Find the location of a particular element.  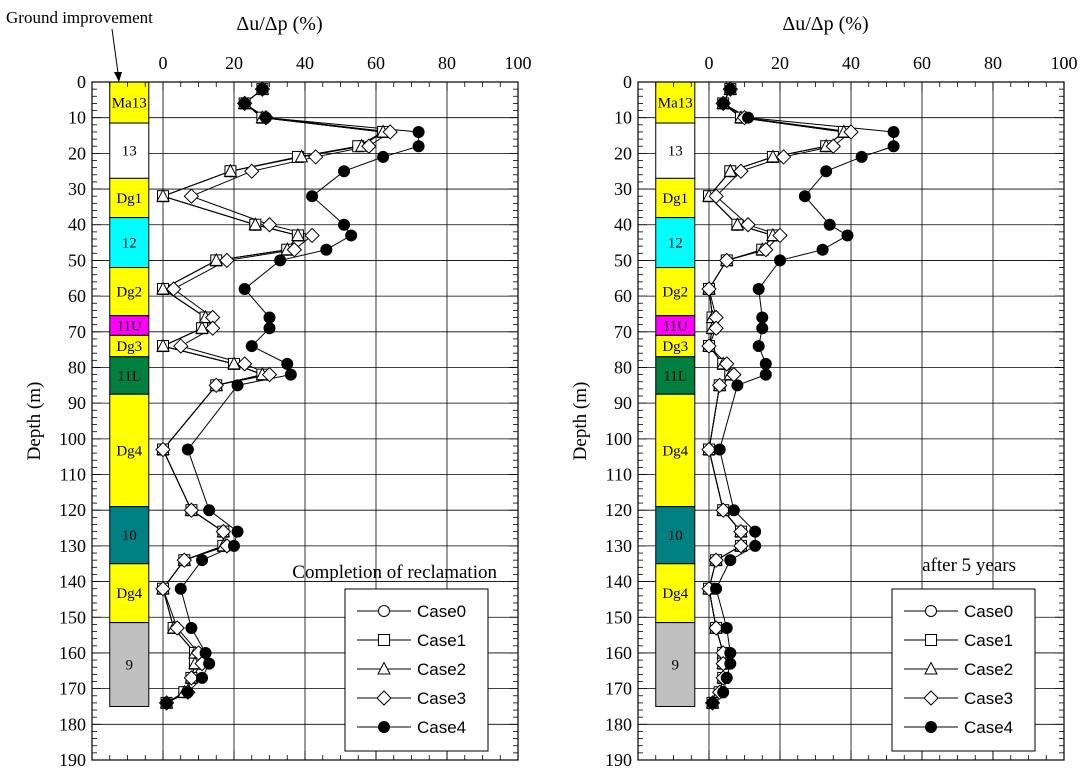

legend-box is located at coordinates (416, 670).